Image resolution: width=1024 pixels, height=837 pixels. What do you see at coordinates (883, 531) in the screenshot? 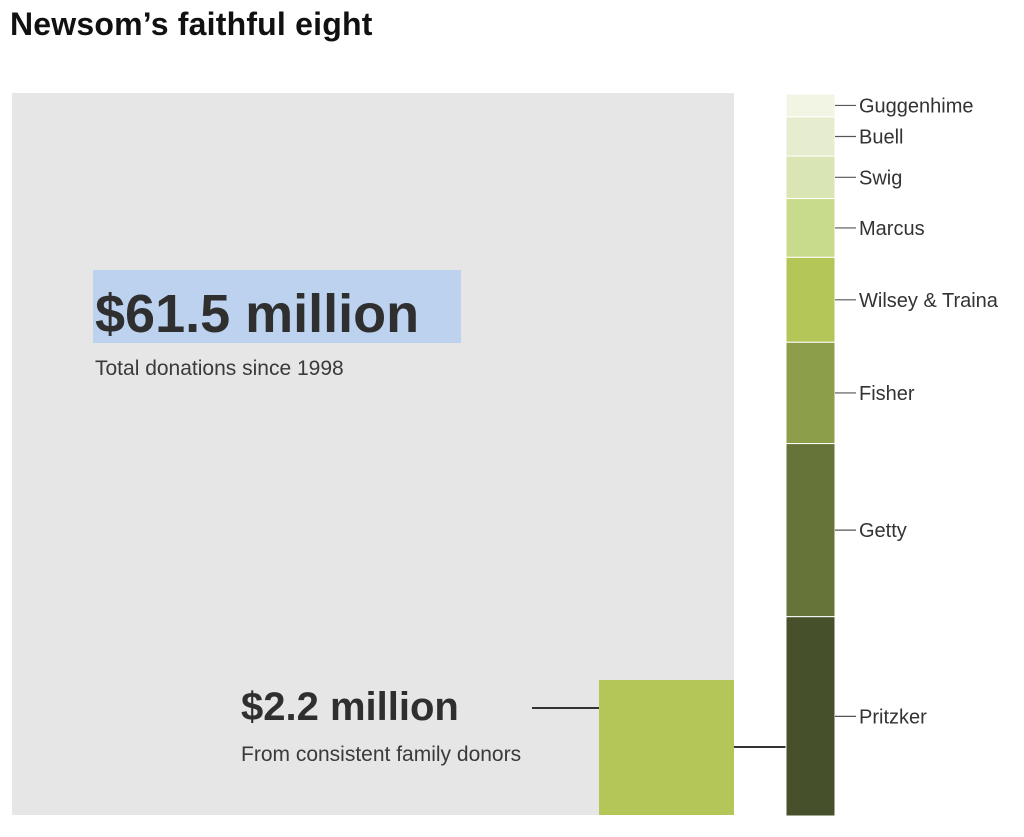
I see `segment-label: Getty` at bounding box center [883, 531].